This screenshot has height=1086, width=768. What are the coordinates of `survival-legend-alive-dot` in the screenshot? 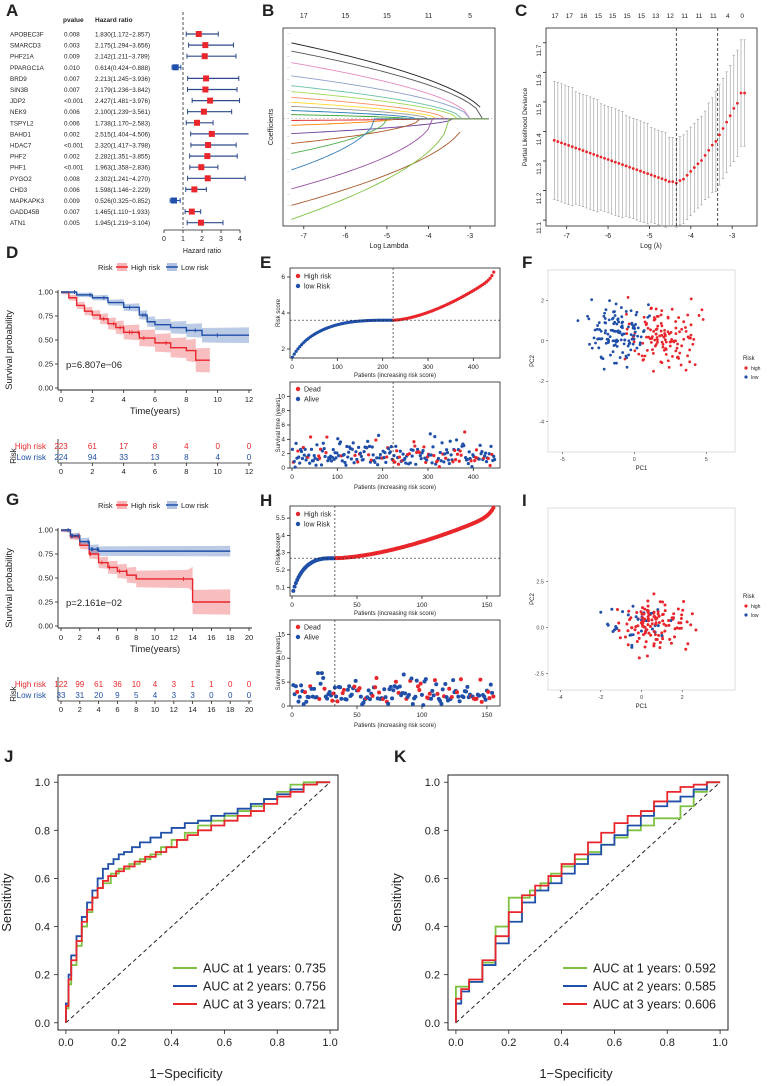 It's located at (298, 399).